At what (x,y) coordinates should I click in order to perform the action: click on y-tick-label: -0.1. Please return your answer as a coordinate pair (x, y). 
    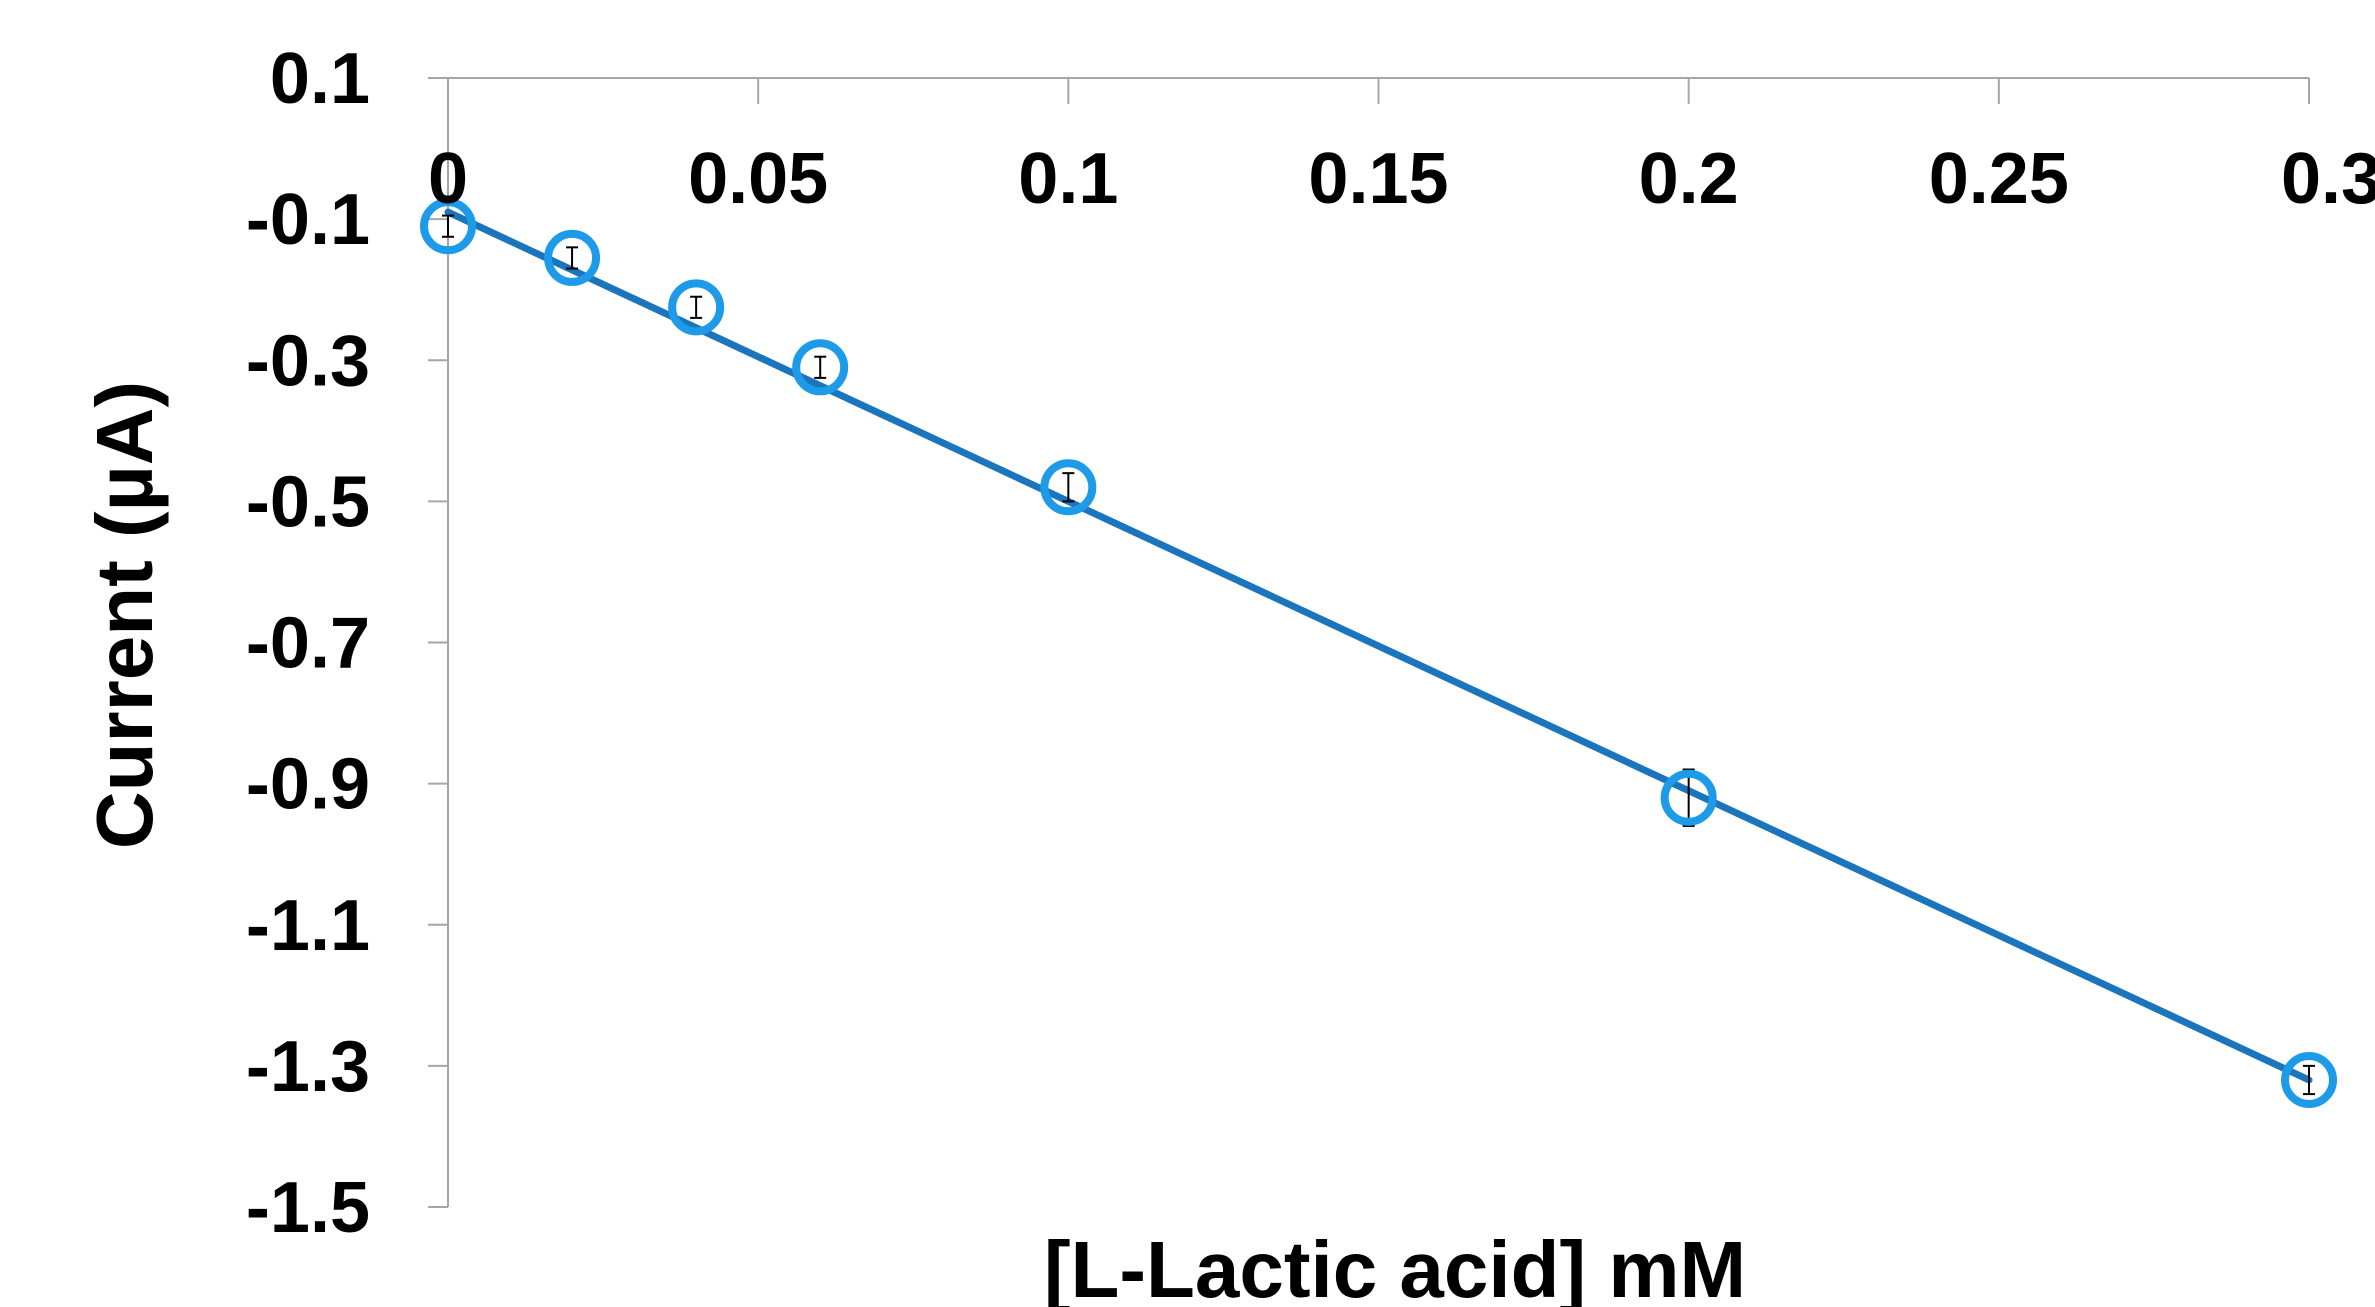
    Looking at the image, I should click on (308, 220).